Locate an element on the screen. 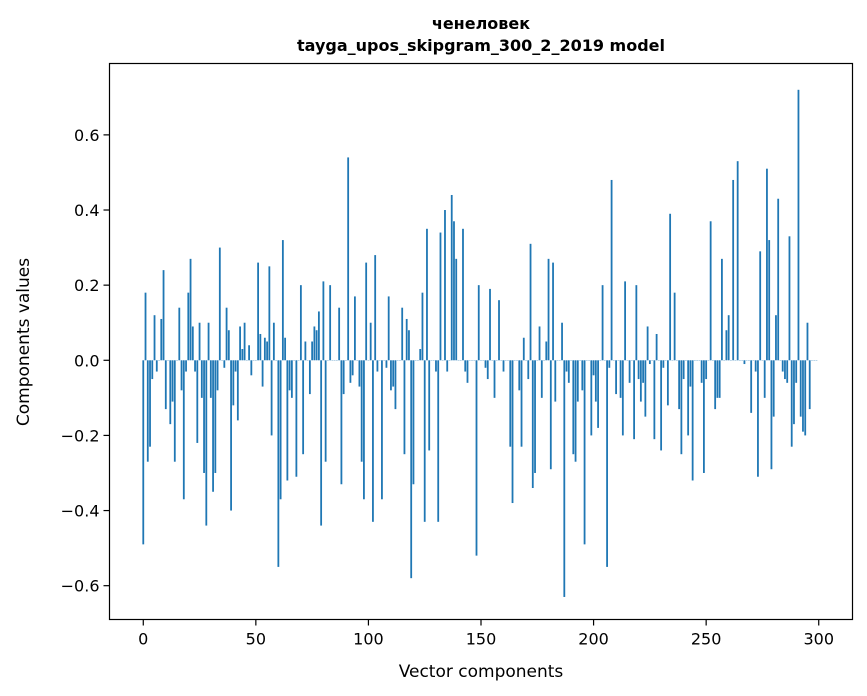  y-axis-ticks: −0.6 −0.4 −0.2 0.0 0.2 0.4 0.6 is located at coordinates (85, 361).